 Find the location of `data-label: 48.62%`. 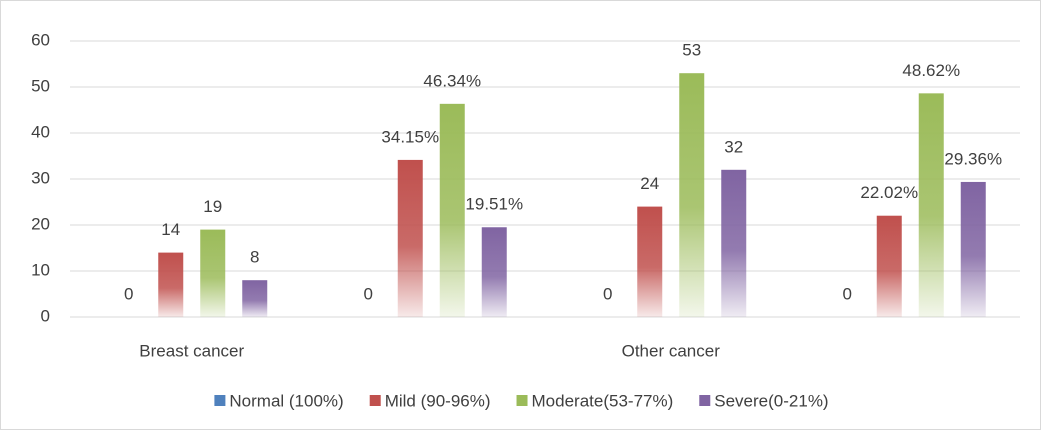

data-label: 48.62% is located at coordinates (931, 70).